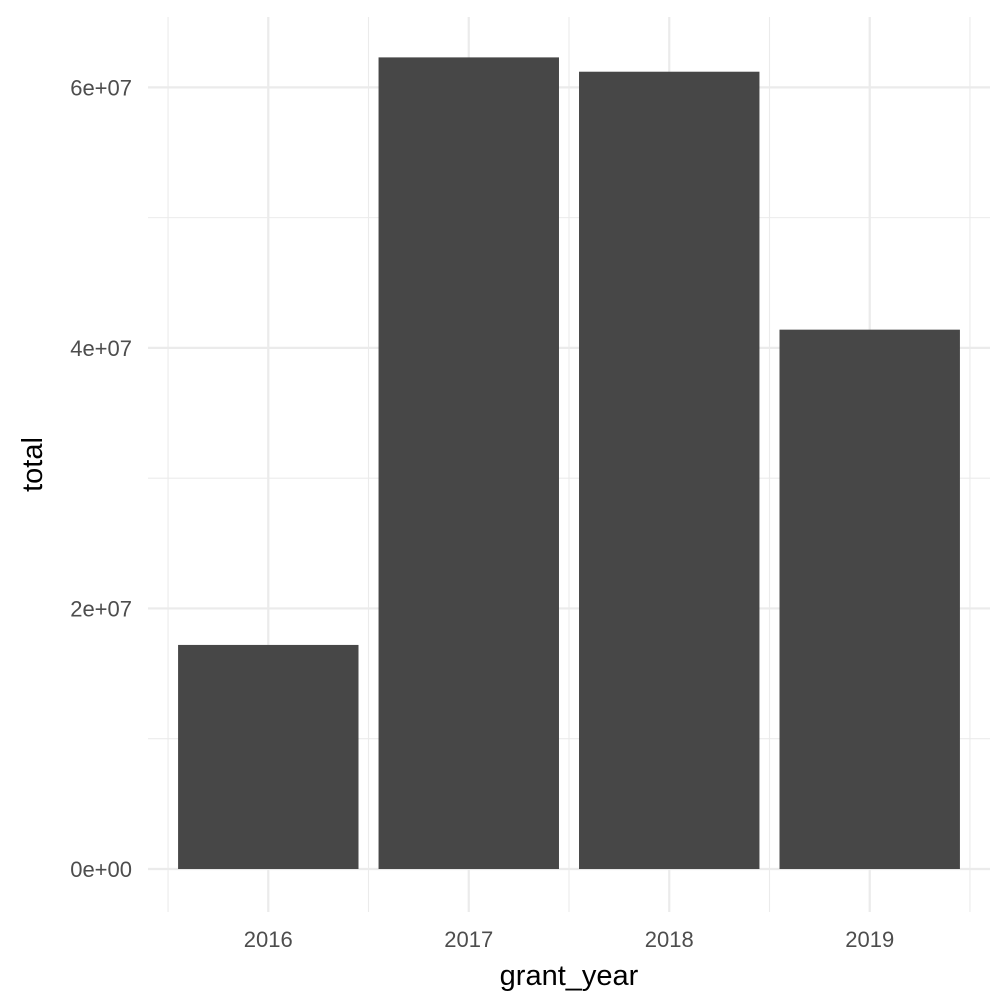  What do you see at coordinates (101, 87) in the screenshot?
I see `y-tick-label: 6e+07` at bounding box center [101, 87].